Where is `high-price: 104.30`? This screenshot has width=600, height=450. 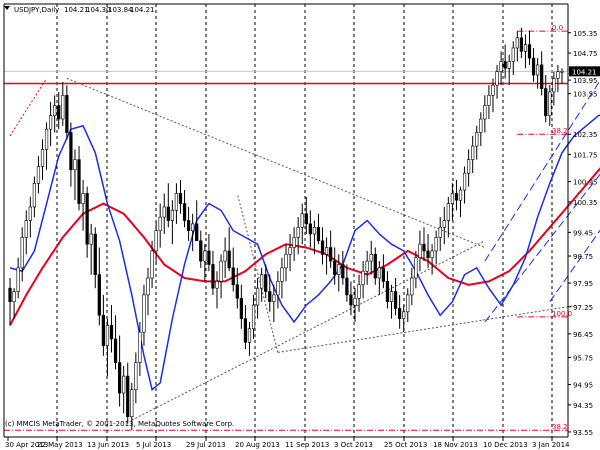
high-price: 104.30 is located at coordinates (98, 10).